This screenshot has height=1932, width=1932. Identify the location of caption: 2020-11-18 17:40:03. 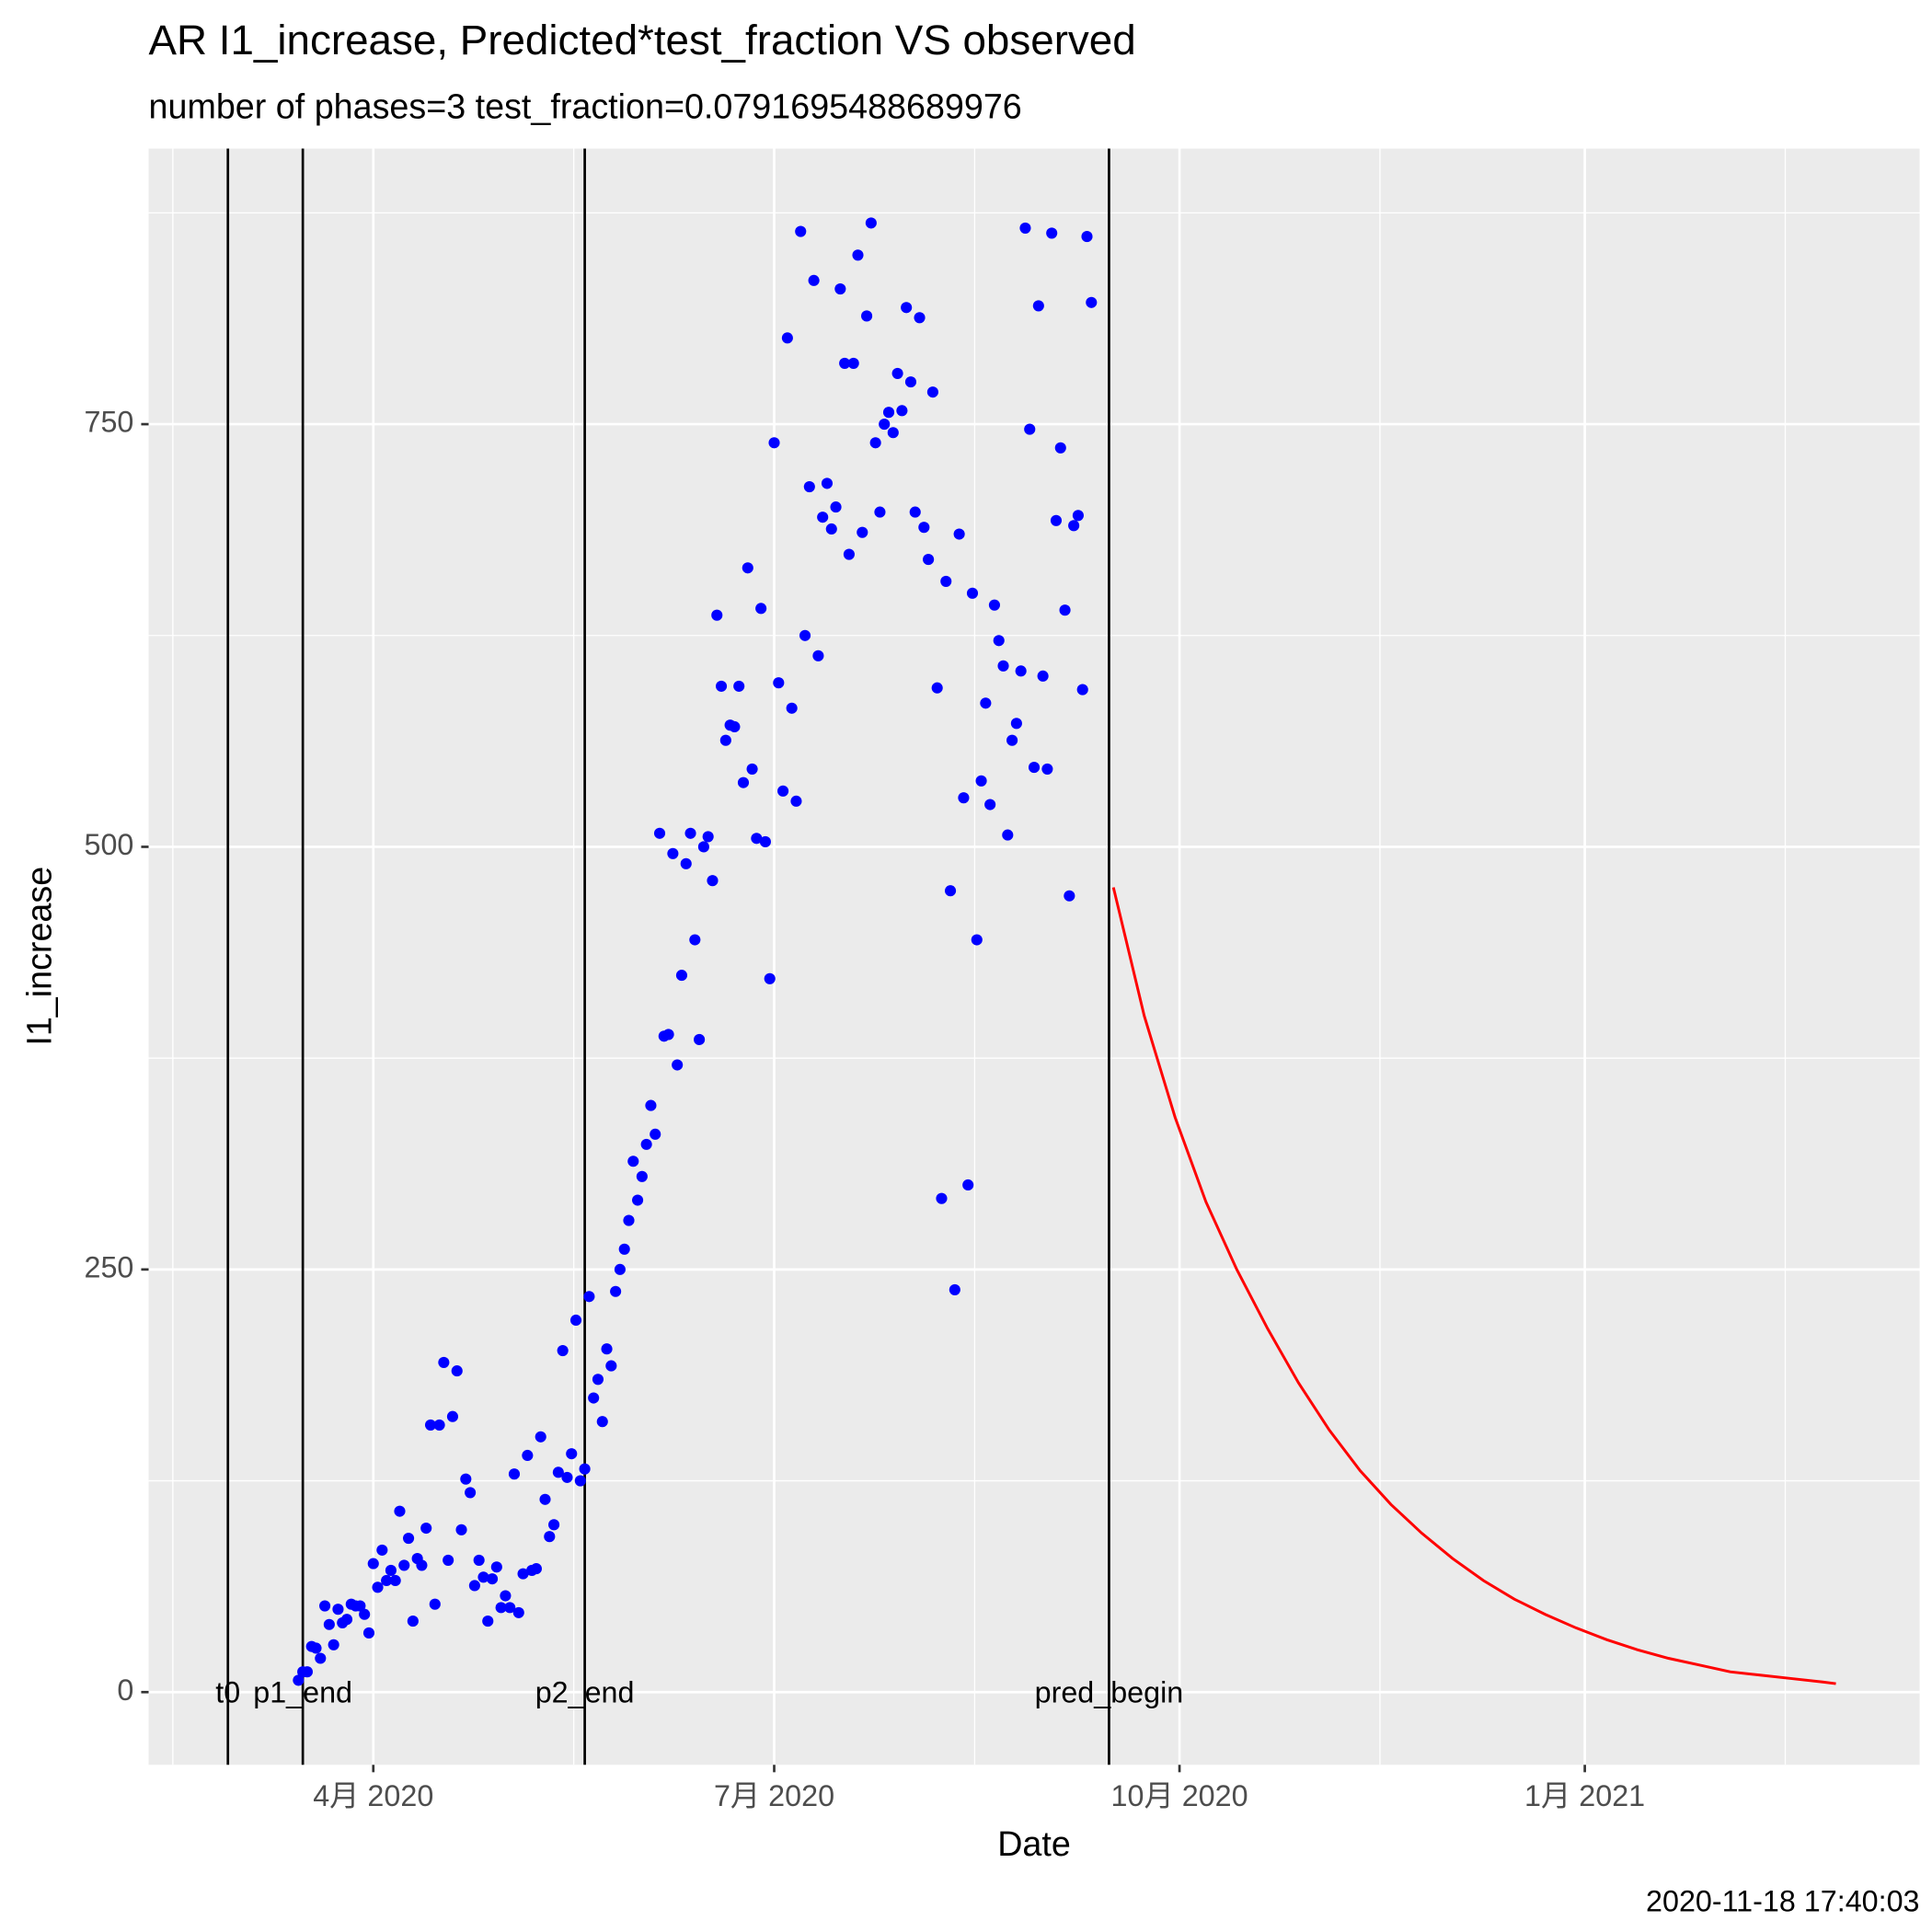
(1783, 1901).